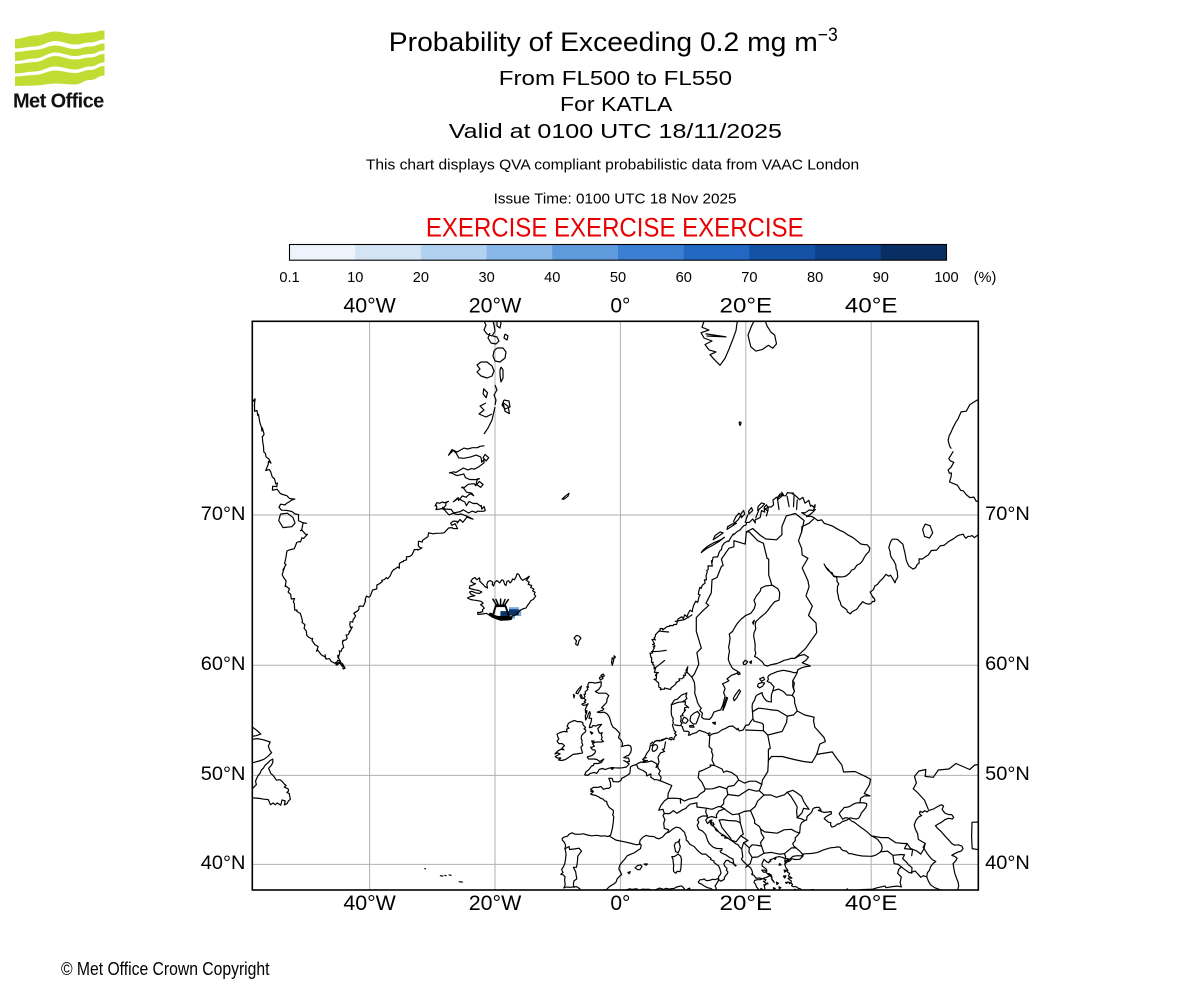 The height and width of the screenshot is (1000, 1200). What do you see at coordinates (749, 278) in the screenshot?
I see `svg-text: 70` at bounding box center [749, 278].